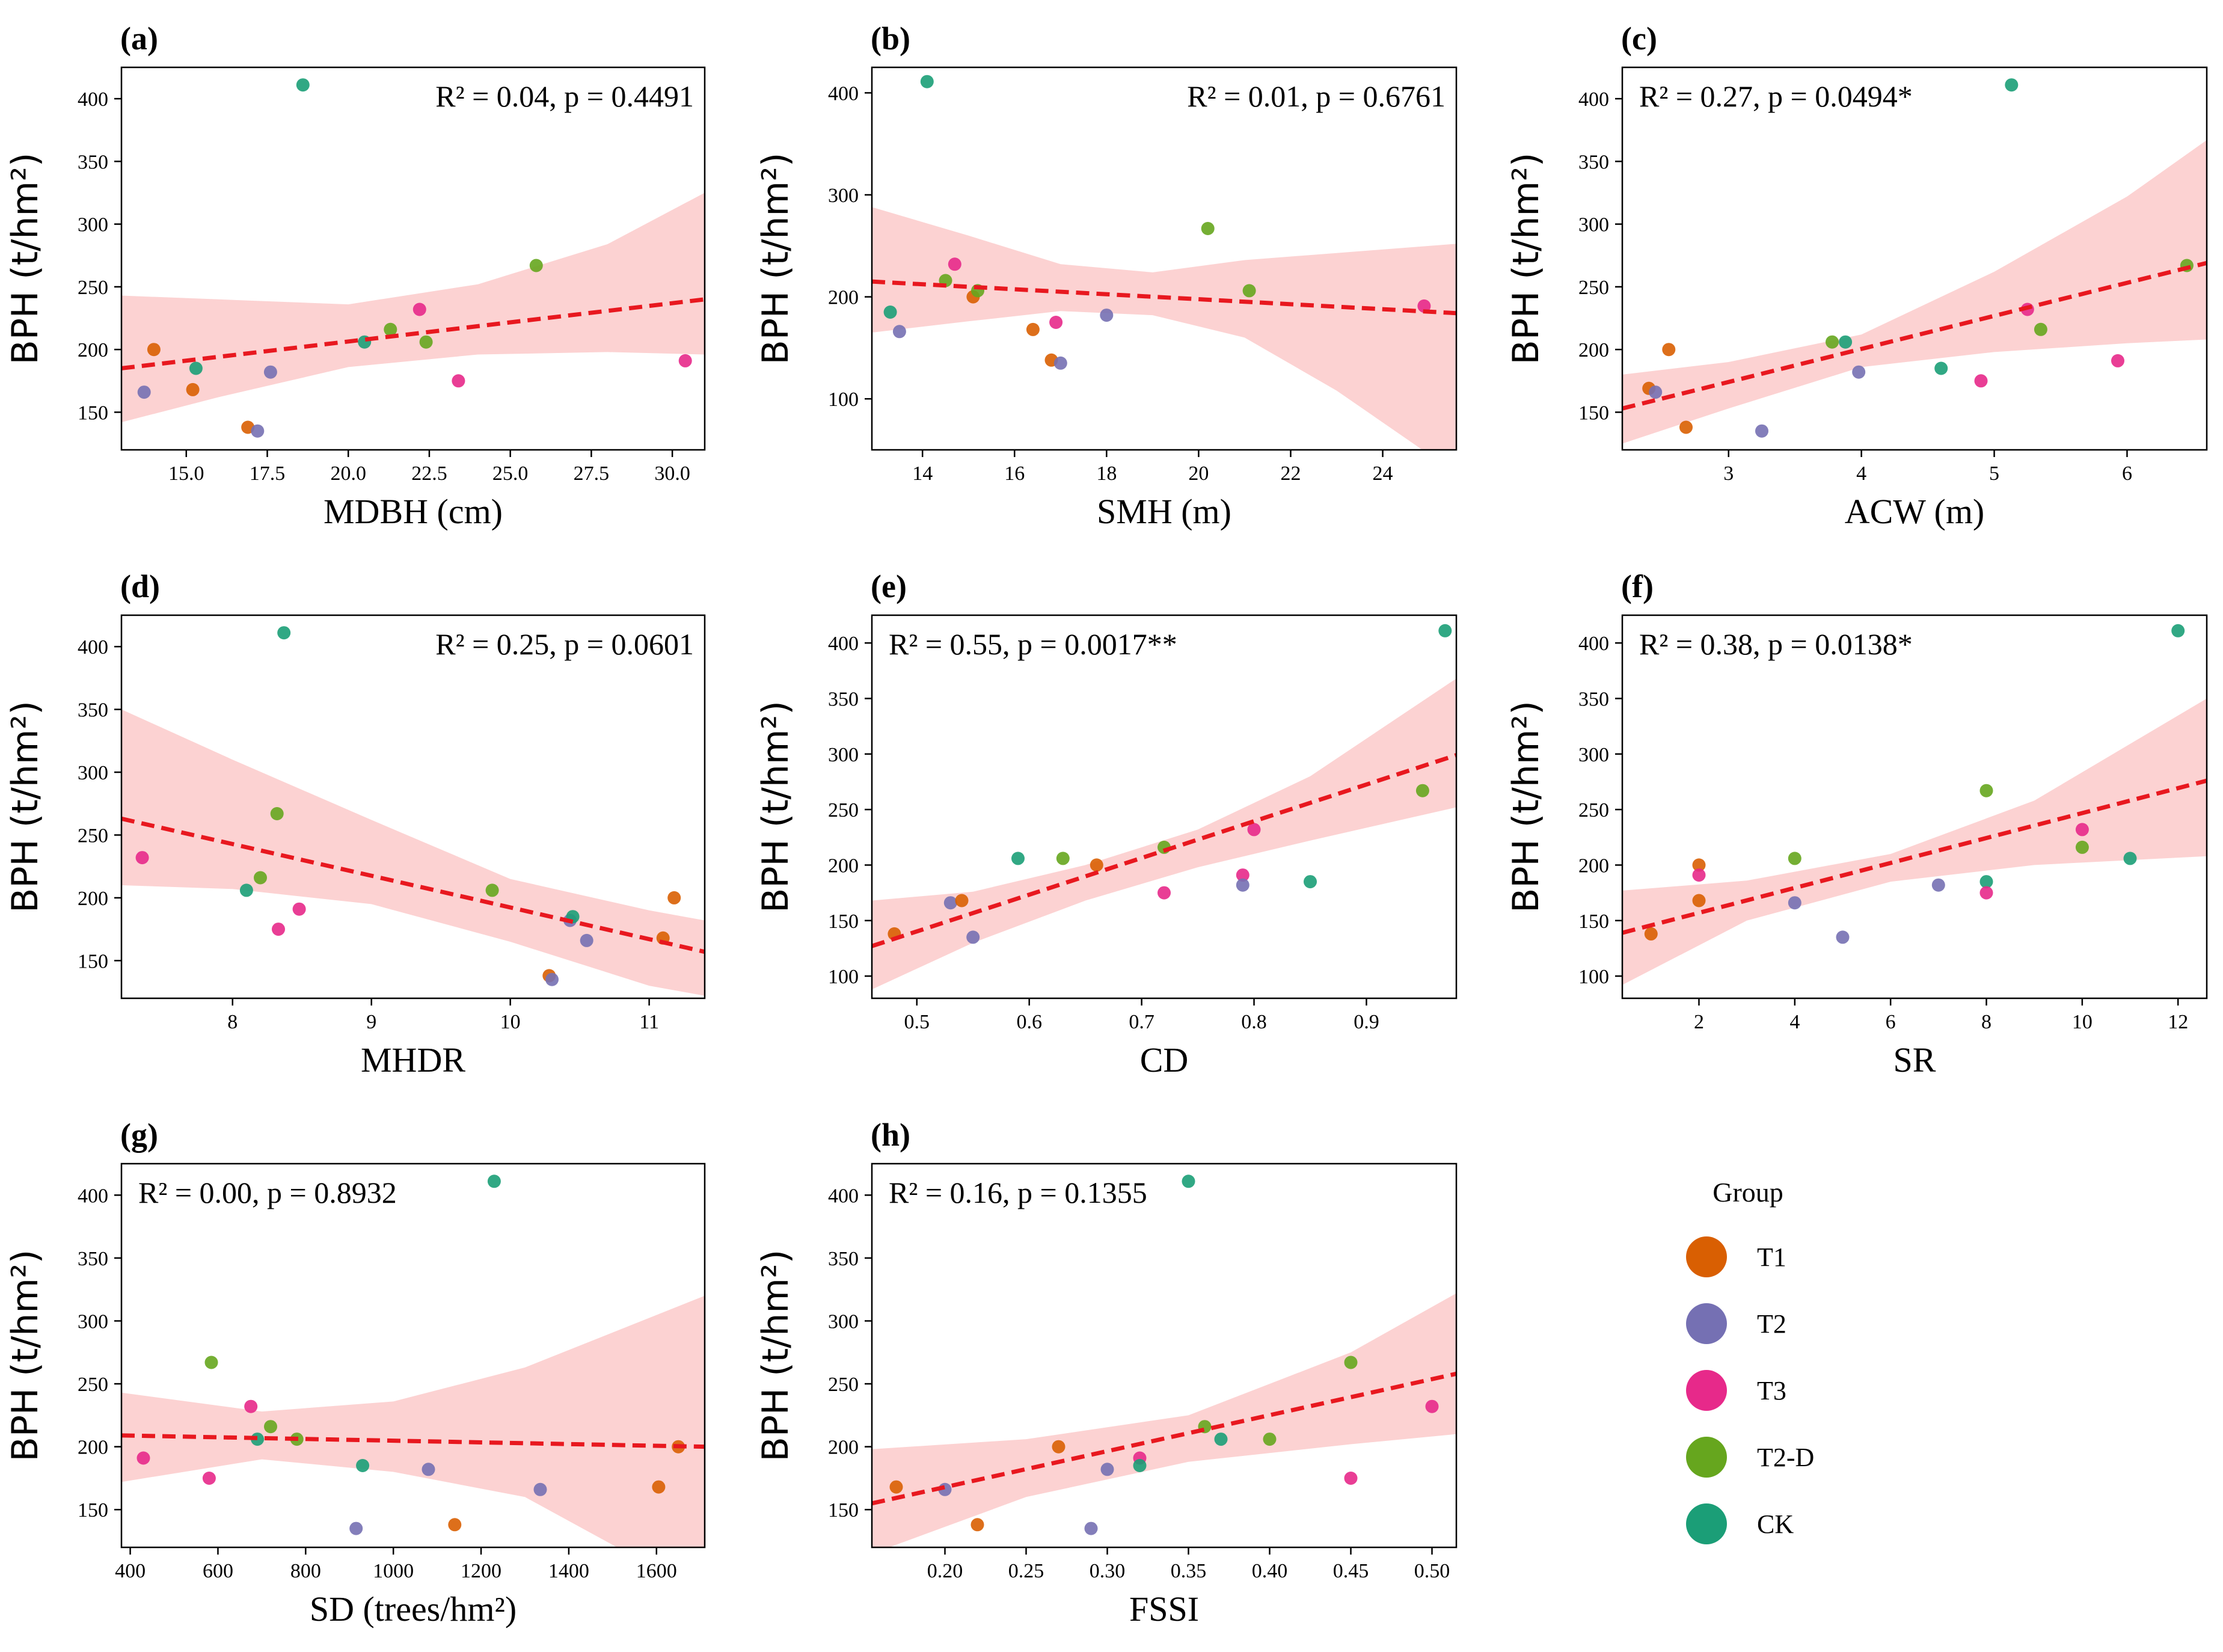 The height and width of the screenshot is (1652, 2223). What do you see at coordinates (1771, 1390) in the screenshot?
I see `legend-label: T3` at bounding box center [1771, 1390].